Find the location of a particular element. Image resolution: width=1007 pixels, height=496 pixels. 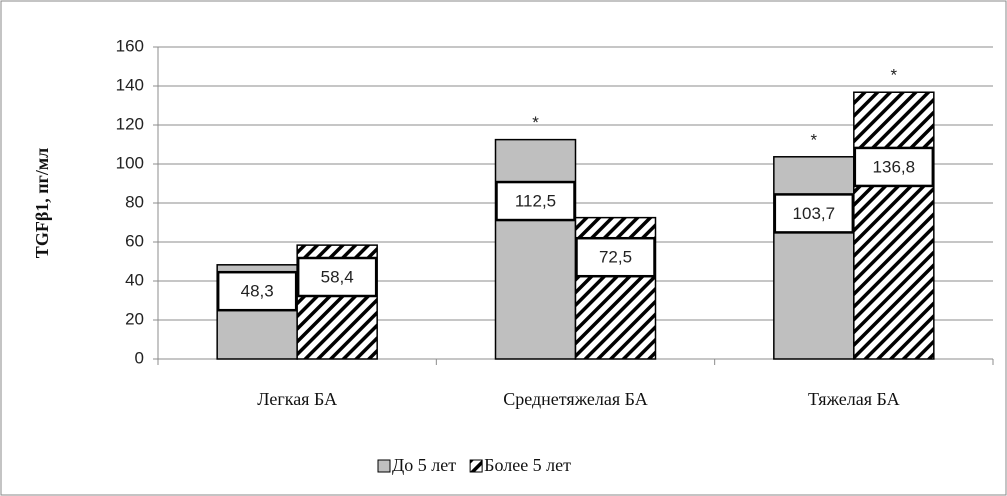

y-tick-label: 20 is located at coordinates (134, 318).